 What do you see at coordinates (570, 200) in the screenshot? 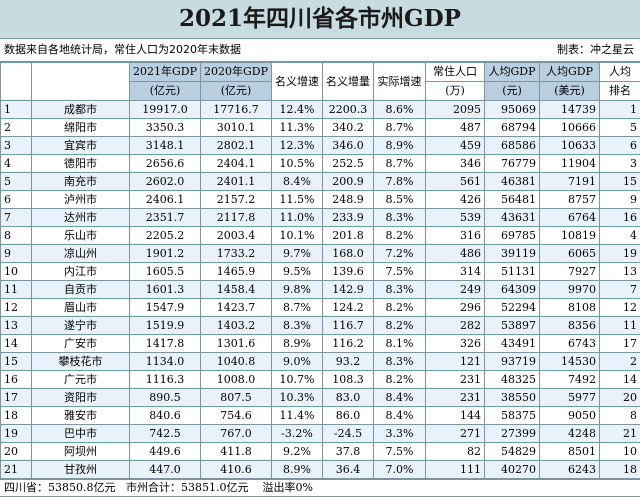
I see `per-capita-gdp-usd: 8757` at bounding box center [570, 200].